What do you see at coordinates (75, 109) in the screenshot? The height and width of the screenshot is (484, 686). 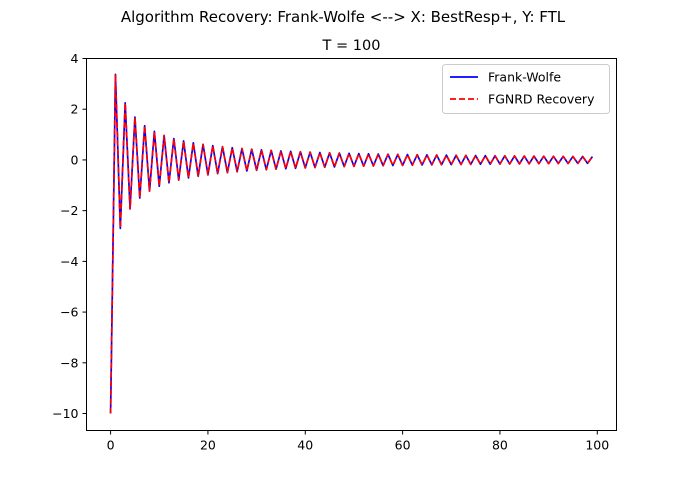 I see `y-tick-label: 2` at bounding box center [75, 109].